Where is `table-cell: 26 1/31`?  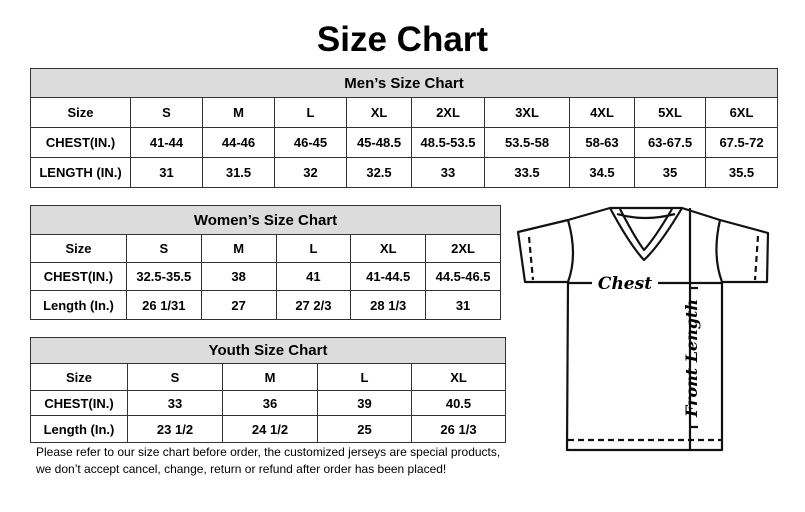
table-cell: 26 1/31 is located at coordinates (163, 305).